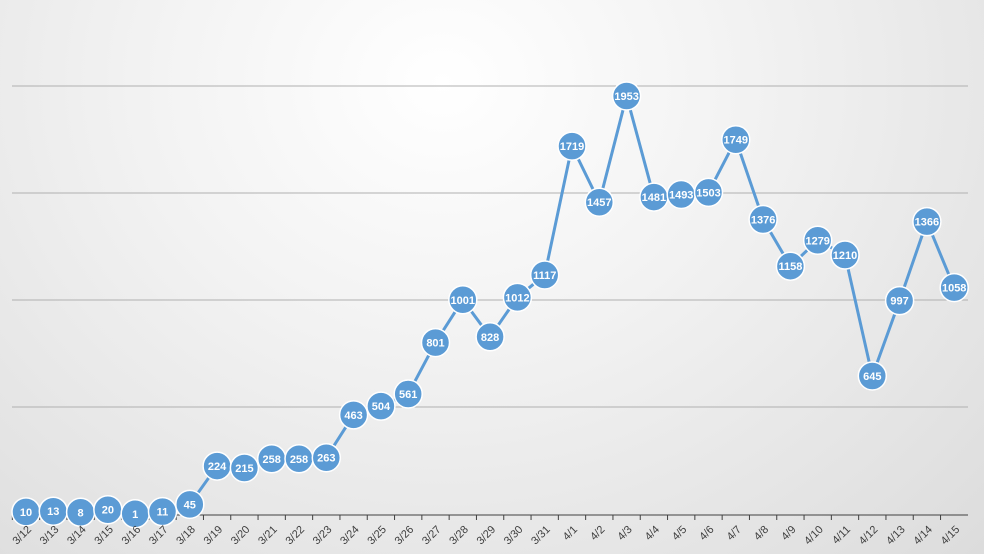 This screenshot has height=554, width=984. What do you see at coordinates (350, 536) in the screenshot?
I see `x-tick-label-3/24: 3/24` at bounding box center [350, 536].